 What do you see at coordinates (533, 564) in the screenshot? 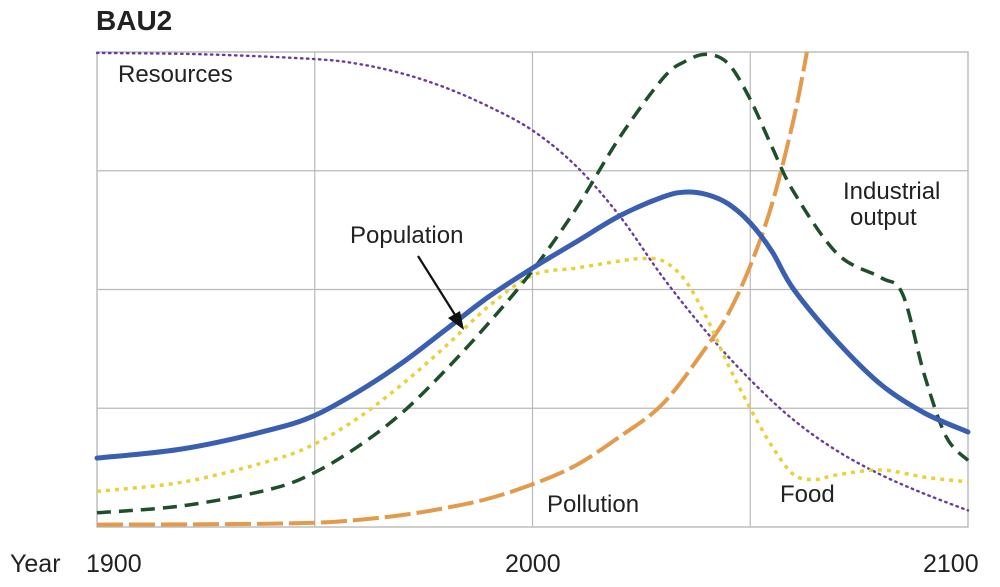
I see `x-tick-2000: 2000` at bounding box center [533, 564].